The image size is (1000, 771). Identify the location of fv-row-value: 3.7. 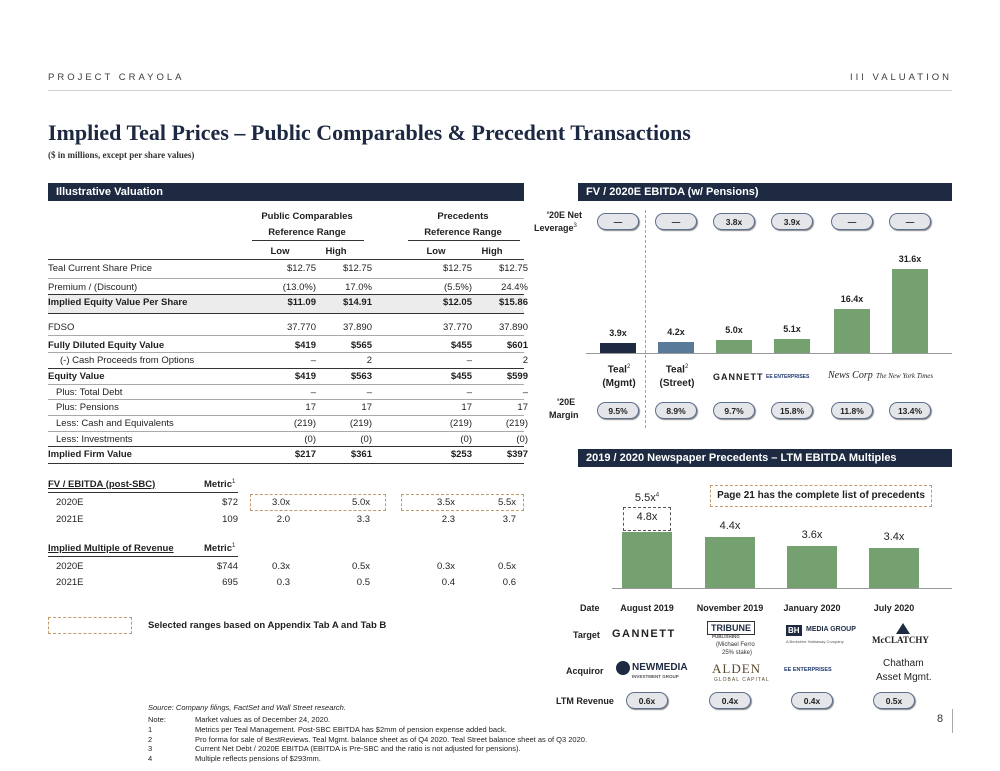
(509, 519).